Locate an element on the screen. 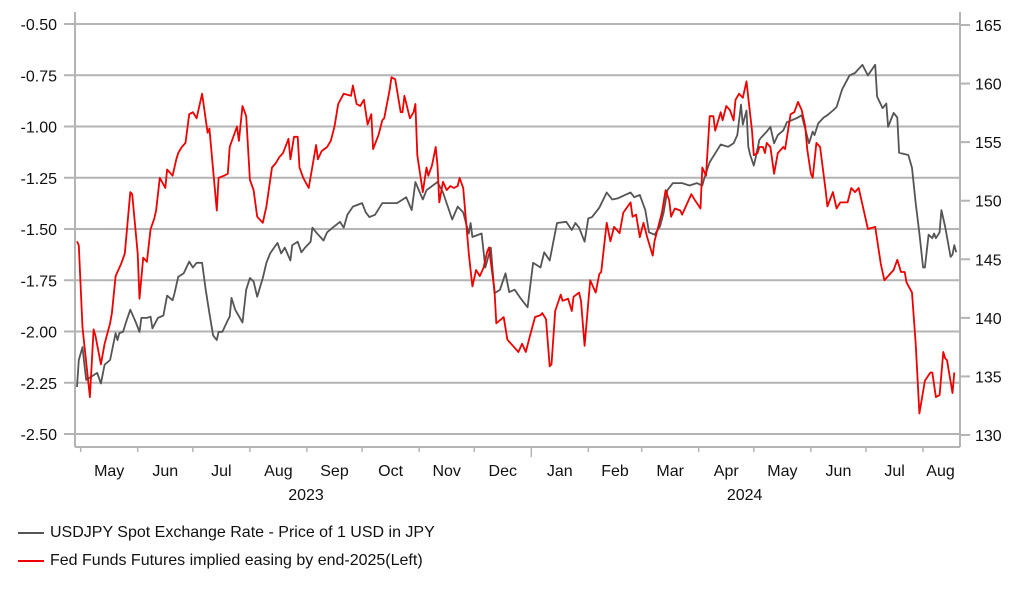 This screenshot has width=1022, height=597. month-label: Jan is located at coordinates (560, 471).